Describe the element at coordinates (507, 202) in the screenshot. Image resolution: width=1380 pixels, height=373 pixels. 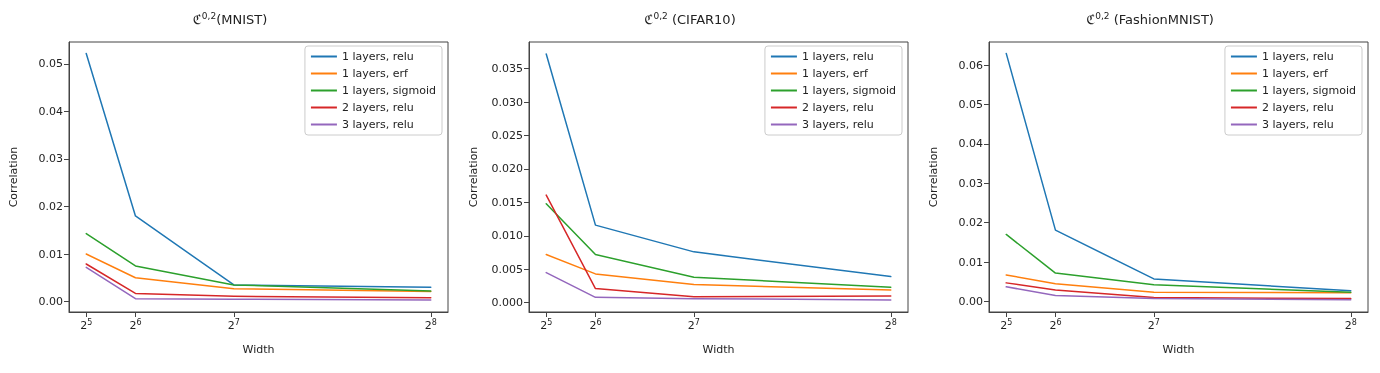
I see `y-tick-label: 0.015` at that location.